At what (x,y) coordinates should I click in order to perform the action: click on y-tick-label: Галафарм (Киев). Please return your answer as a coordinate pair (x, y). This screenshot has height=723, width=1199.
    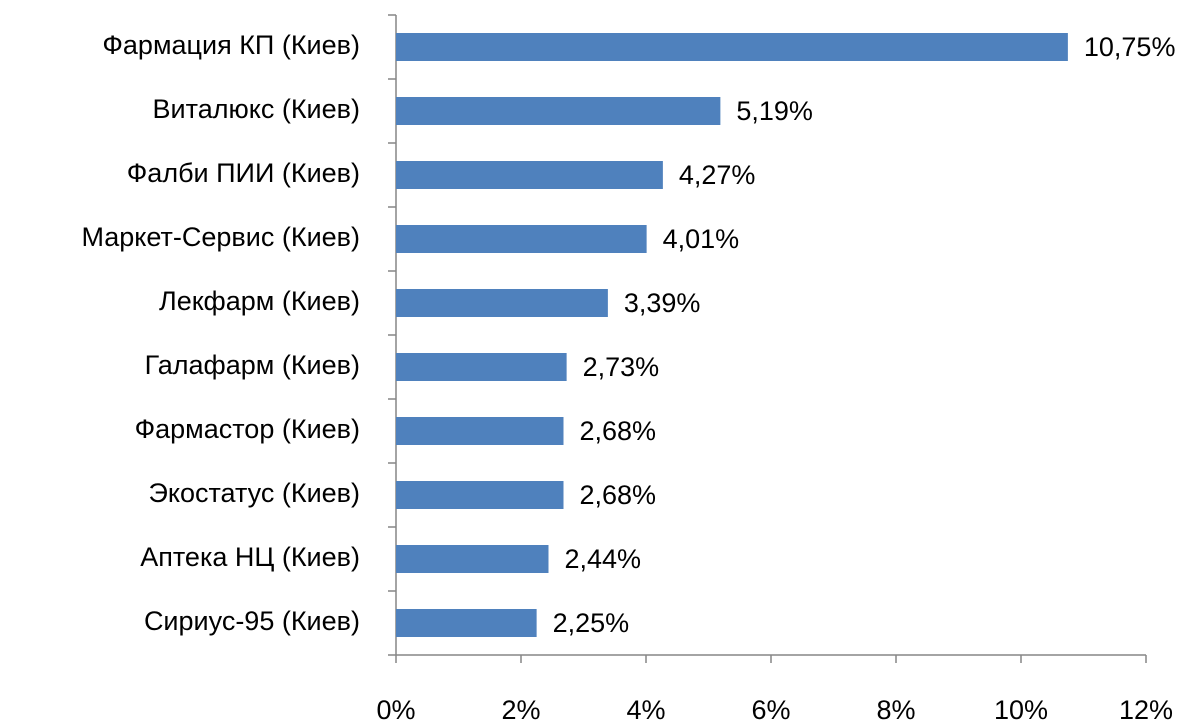
    Looking at the image, I should click on (252, 365).